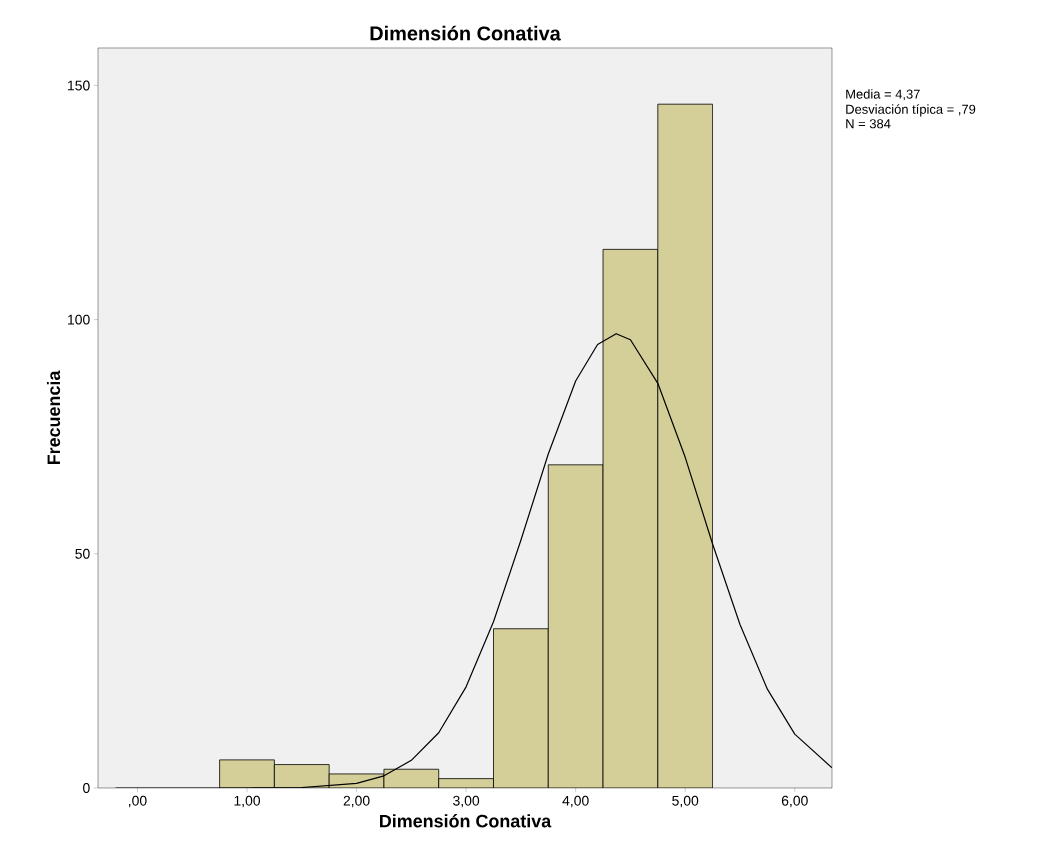  What do you see at coordinates (79, 85) in the screenshot?
I see `y-tick-label: 150` at bounding box center [79, 85].